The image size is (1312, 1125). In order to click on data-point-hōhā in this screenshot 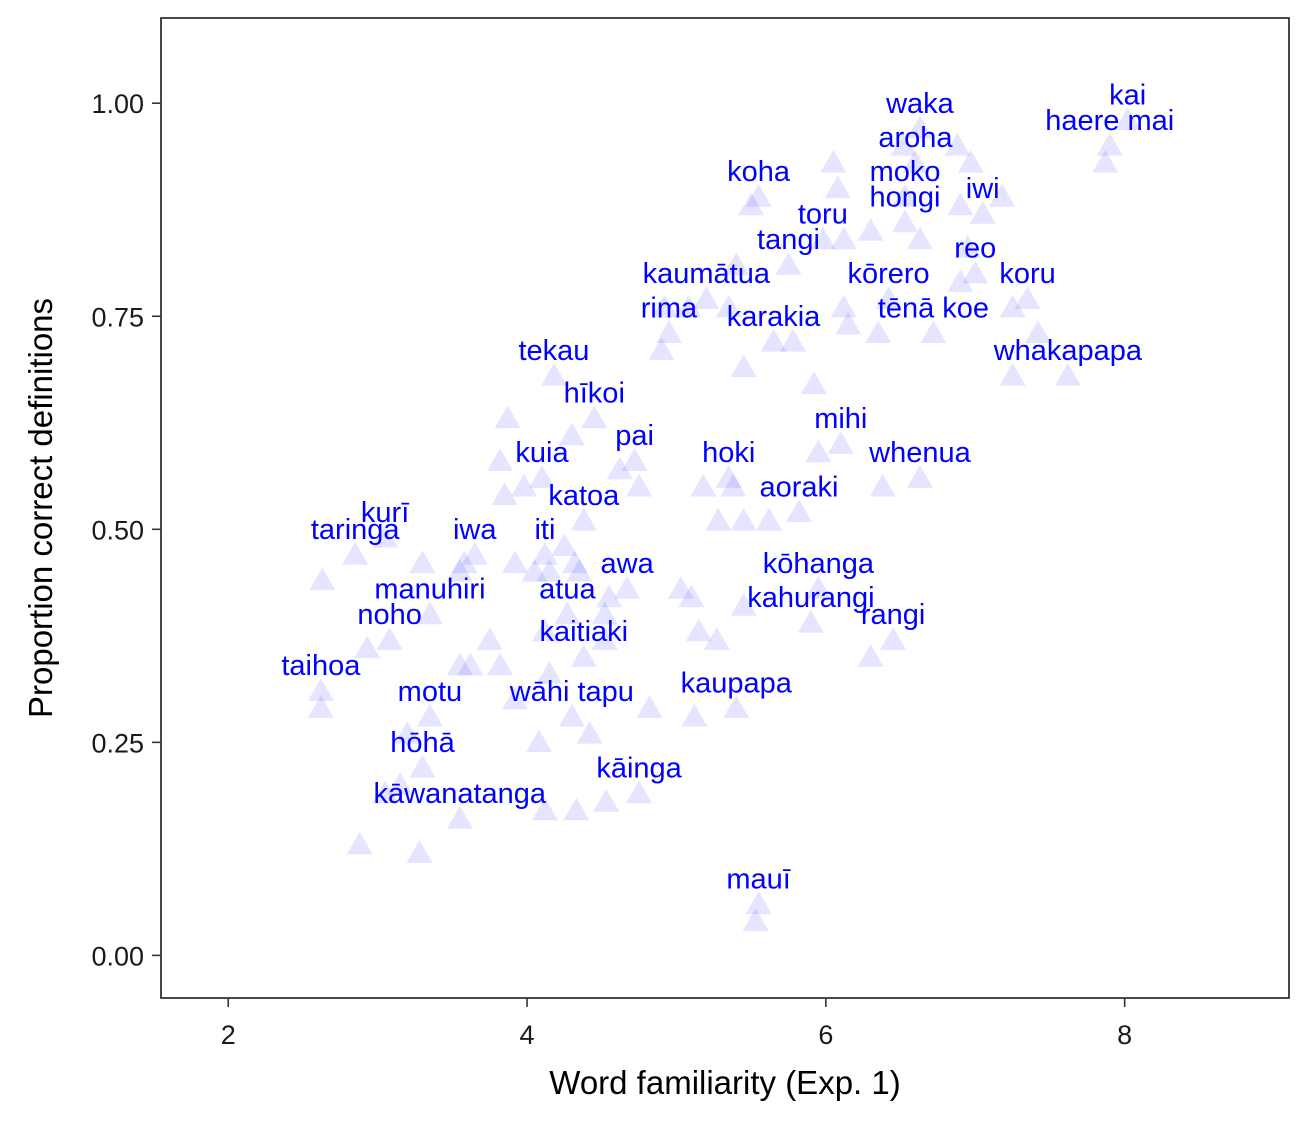, I will do `click(422, 766)`.